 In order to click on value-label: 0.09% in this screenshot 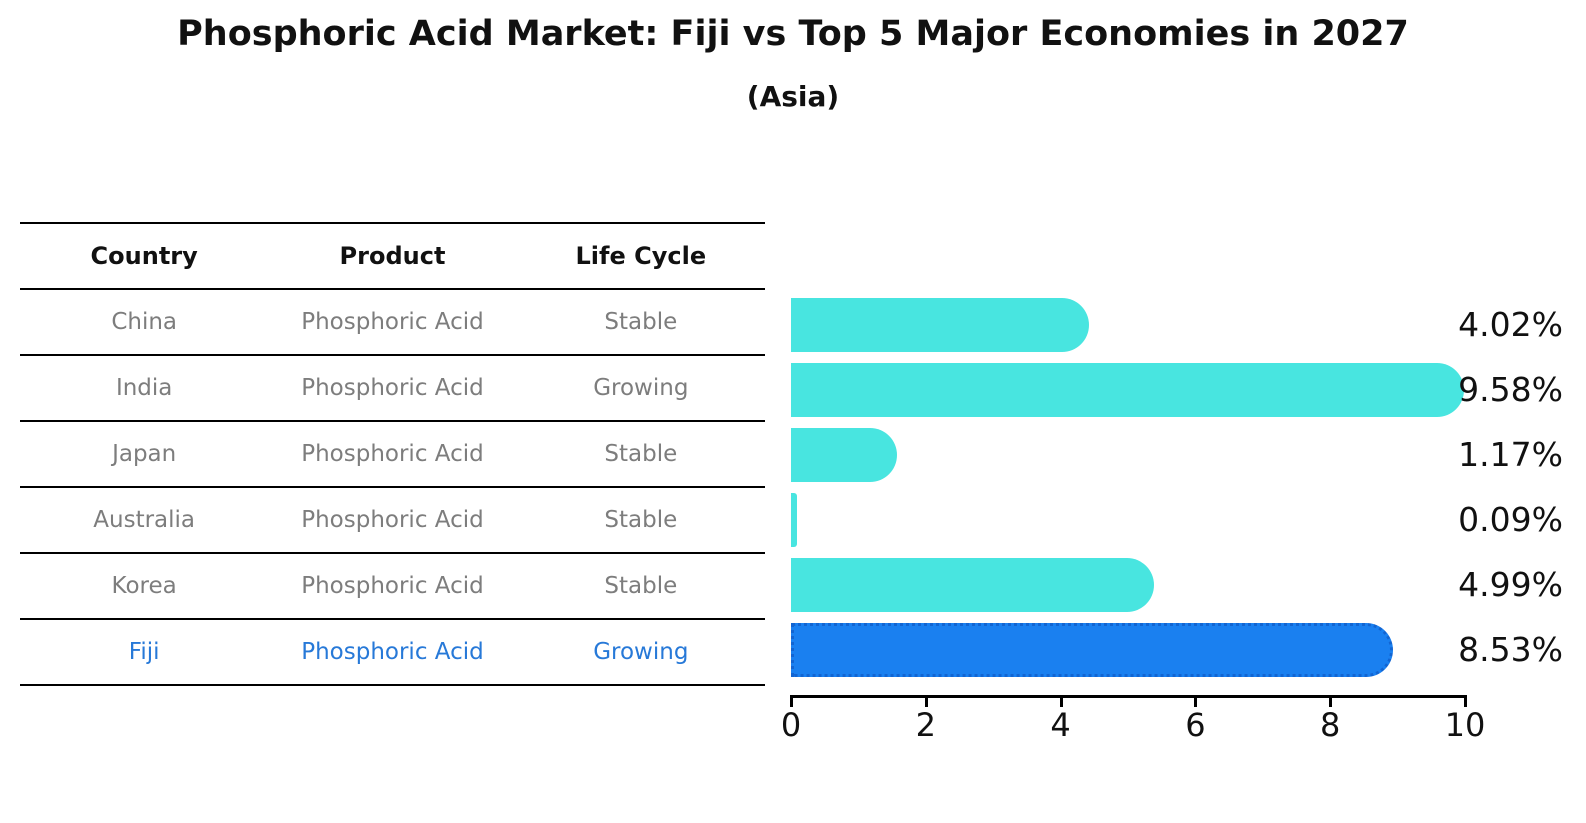, I will do `click(1510, 519)`.